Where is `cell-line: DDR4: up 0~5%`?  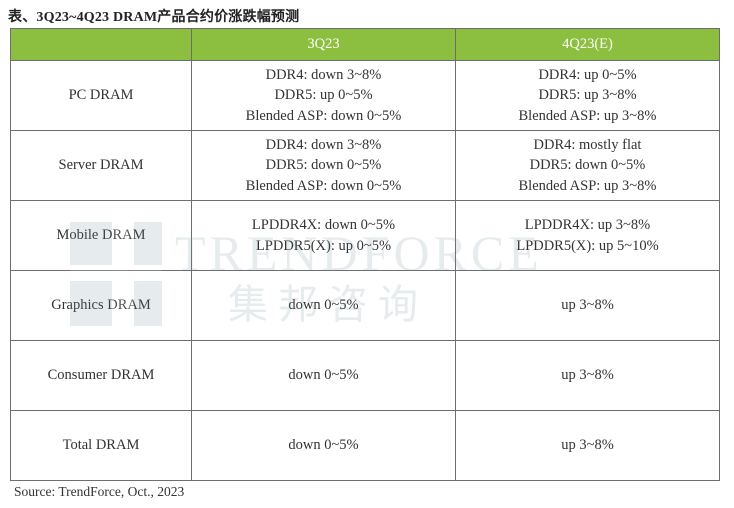
cell-line: DDR4: up 0~5% is located at coordinates (587, 74).